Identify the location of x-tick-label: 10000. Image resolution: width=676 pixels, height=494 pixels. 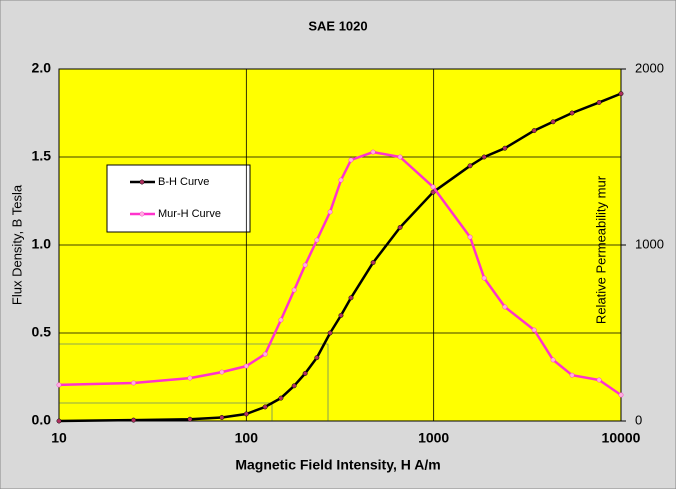
(621, 438).